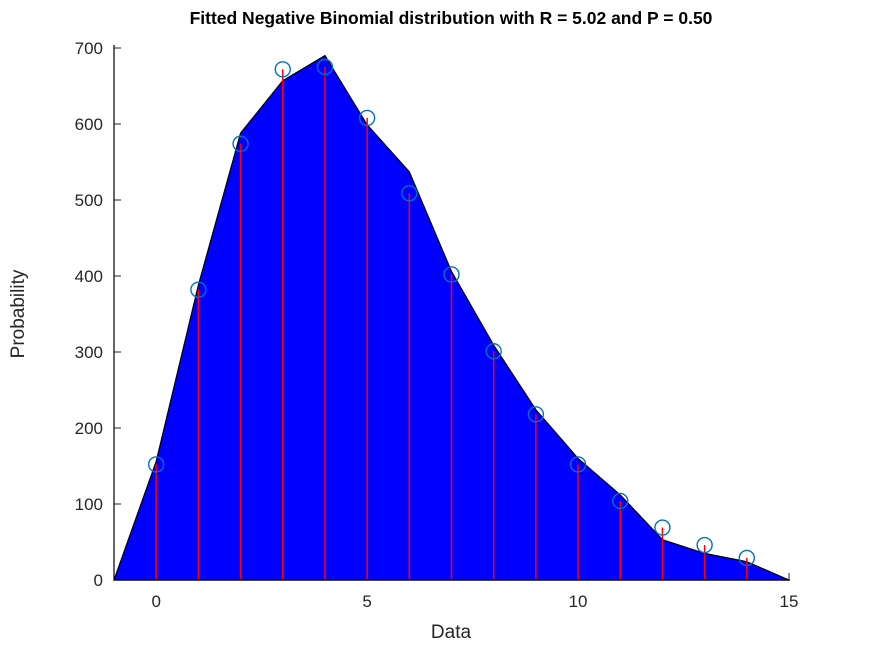 The height and width of the screenshot is (654, 872). What do you see at coordinates (366, 601) in the screenshot?
I see `x-tick-label: 5` at bounding box center [366, 601].